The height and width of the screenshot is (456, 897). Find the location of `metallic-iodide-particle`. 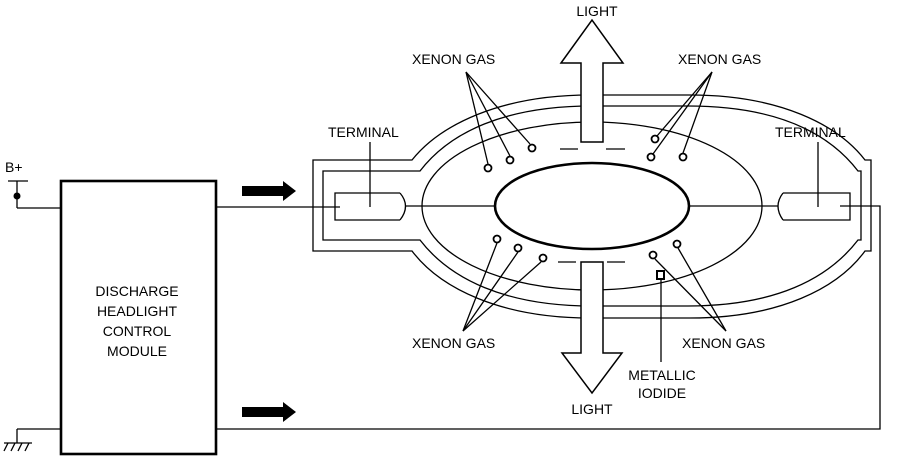

metallic-iodide-particle is located at coordinates (660, 275).